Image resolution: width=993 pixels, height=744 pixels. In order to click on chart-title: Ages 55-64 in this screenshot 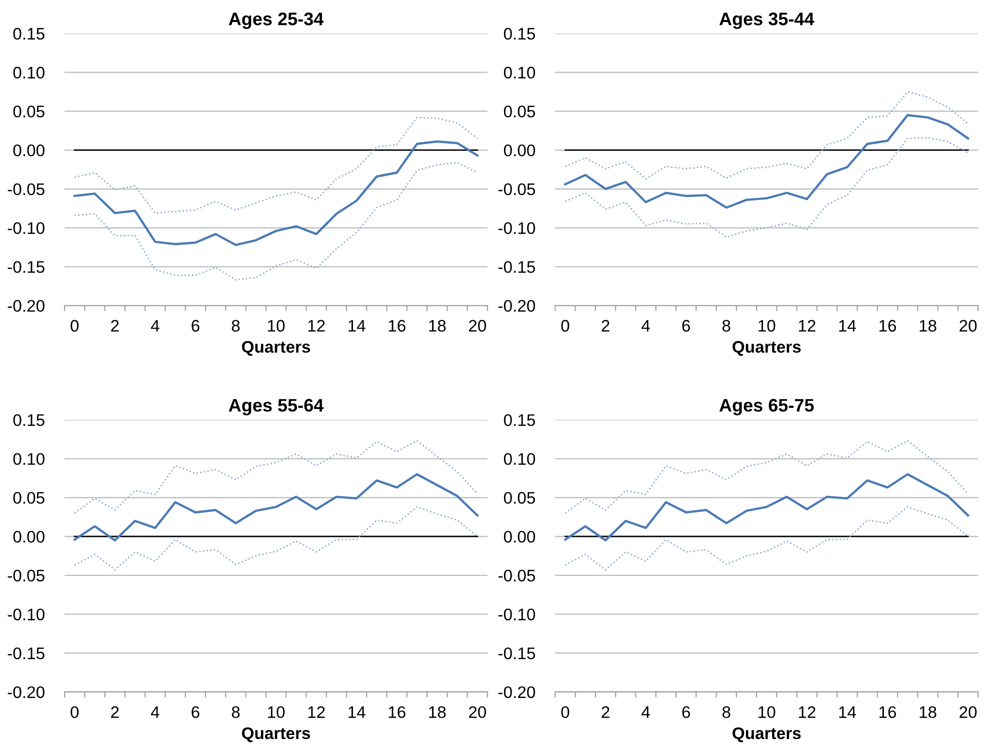, I will do `click(276, 407)`.